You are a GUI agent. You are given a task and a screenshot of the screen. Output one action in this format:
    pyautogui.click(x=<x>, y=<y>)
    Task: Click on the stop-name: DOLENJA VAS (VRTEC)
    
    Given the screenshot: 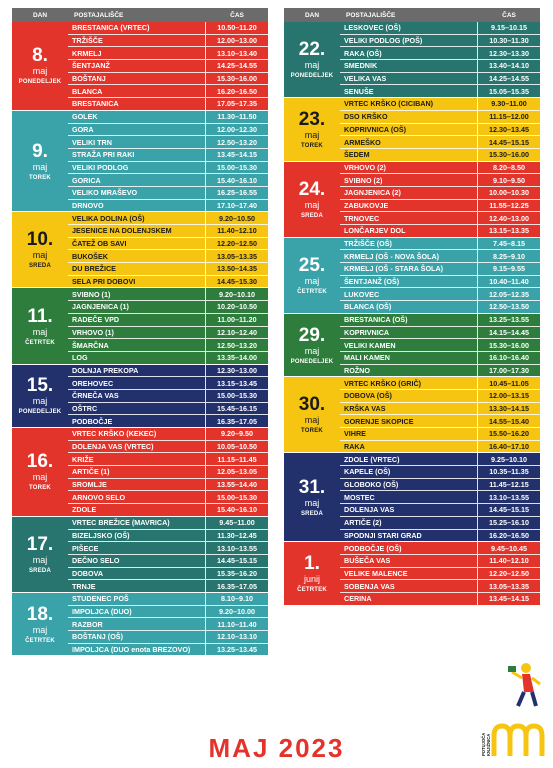 What is the action you would take?
    pyautogui.click(x=137, y=446)
    